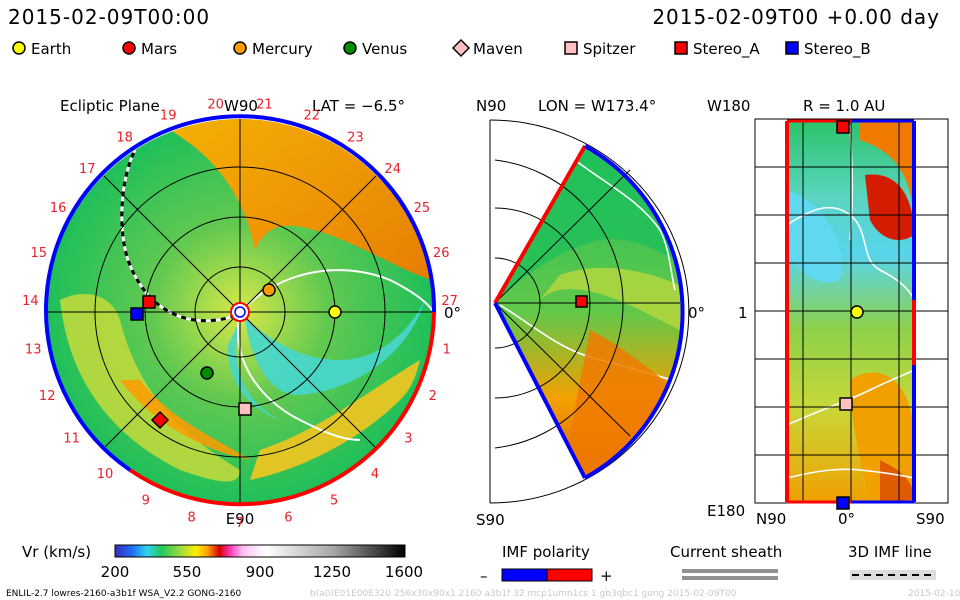 This screenshot has width=960, height=600. What do you see at coordinates (846, 519) in the screenshot?
I see `radial-bottom-mid: 0°` at bounding box center [846, 519].